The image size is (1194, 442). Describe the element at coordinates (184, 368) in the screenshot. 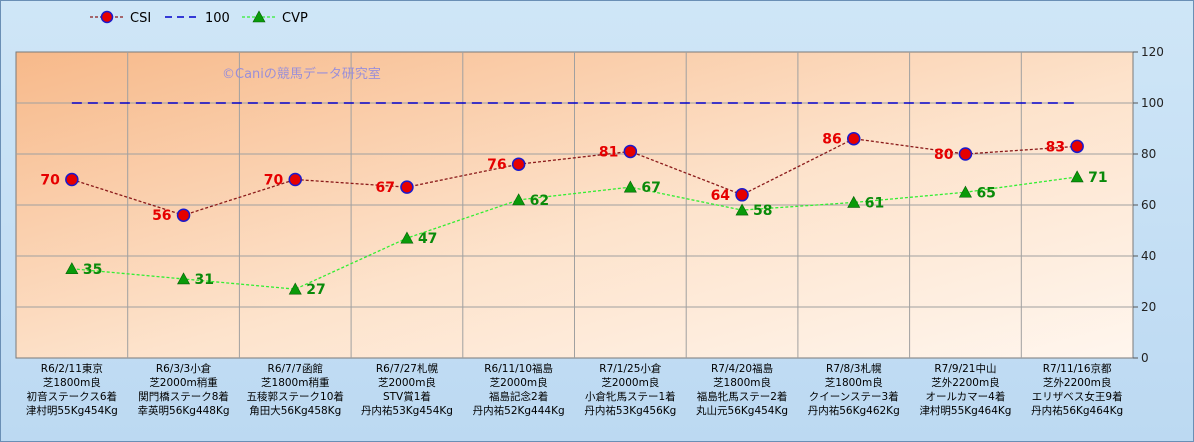

I see `x-tick-label-line: R6/3/3小倉` at that location.